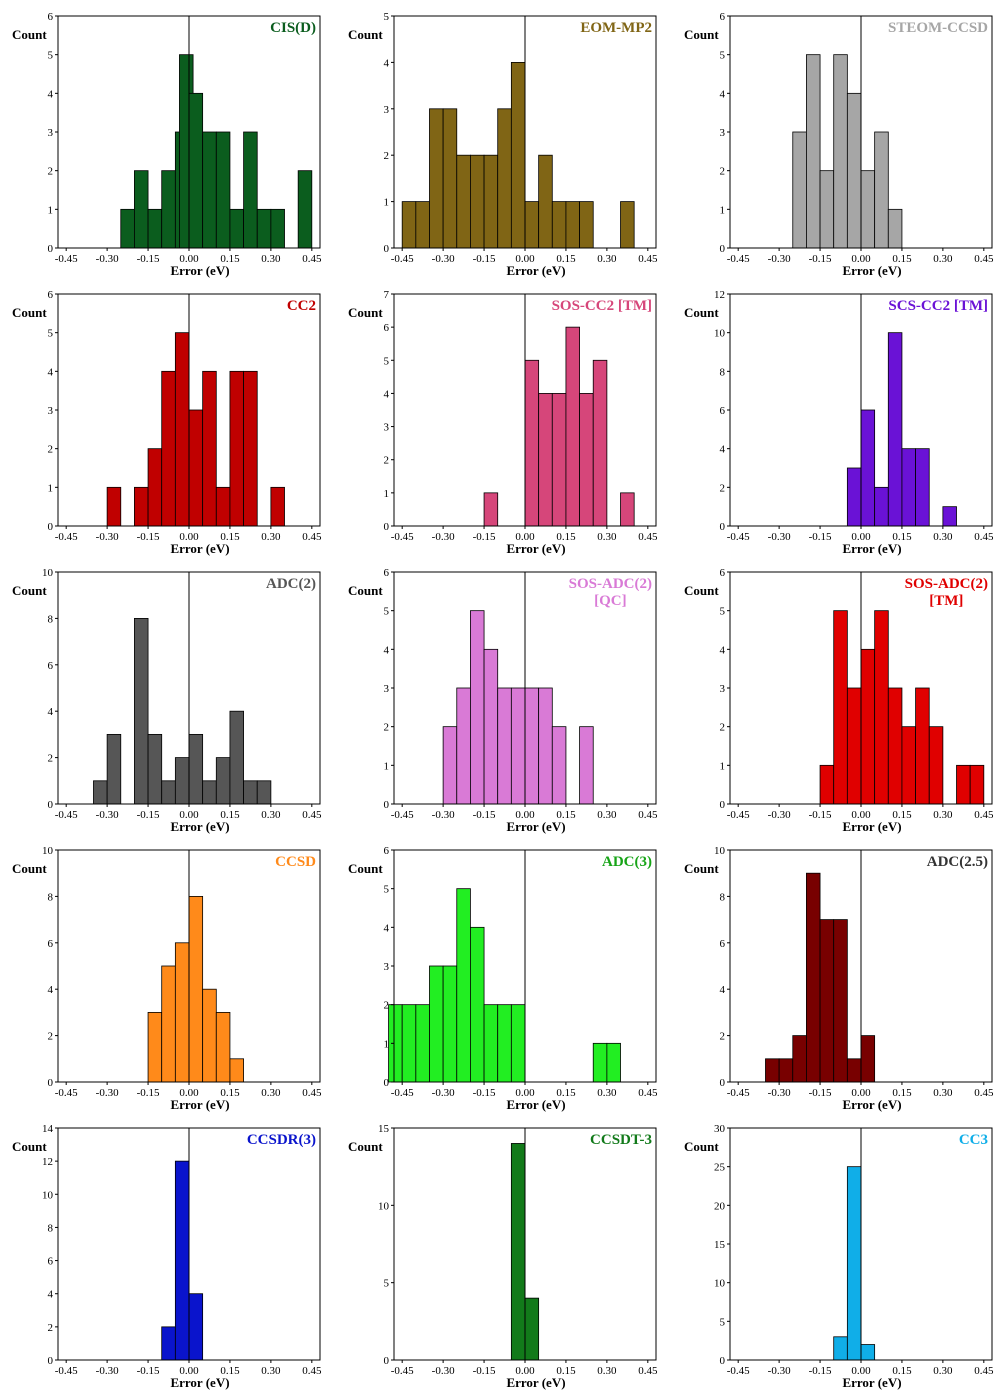 The height and width of the screenshot is (1391, 1008). What do you see at coordinates (291, 584) in the screenshot?
I see `chart-title: ADC(2)` at bounding box center [291, 584].